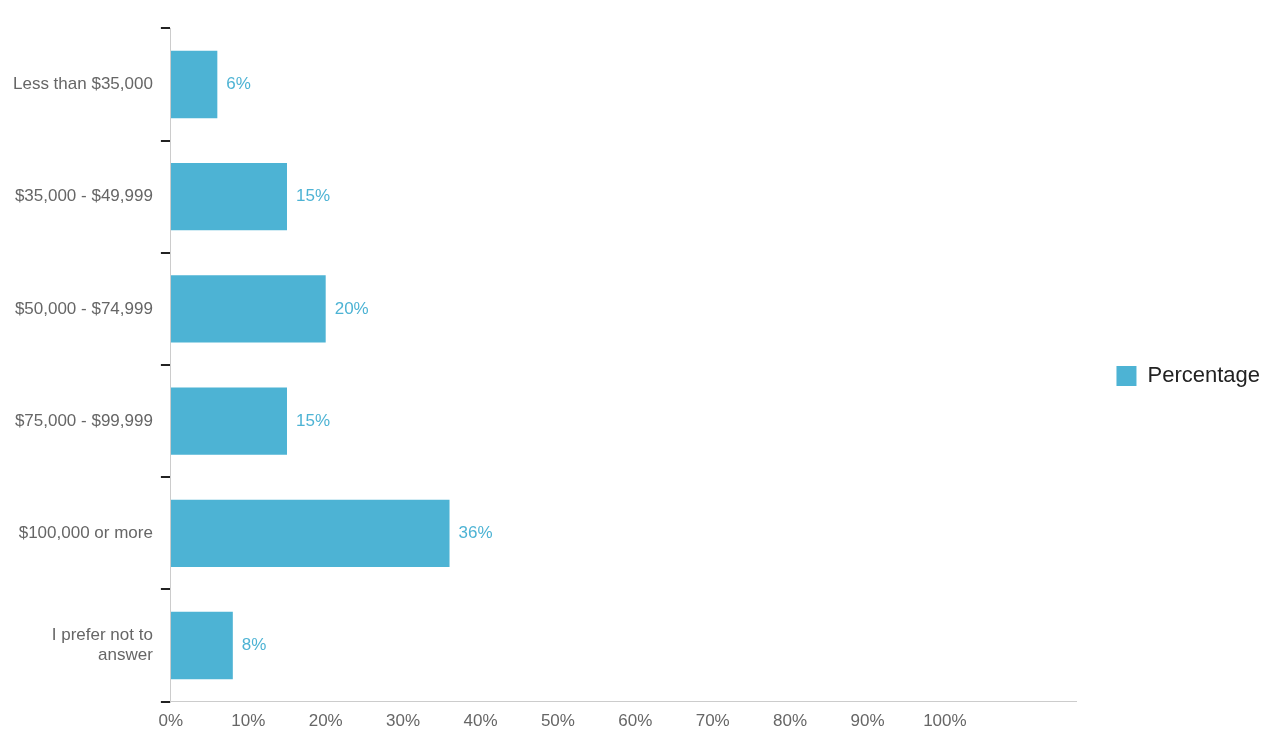 Image resolution: width=1285 pixels, height=747 pixels. I want to click on x-tick-label: 90%, so click(867, 721).